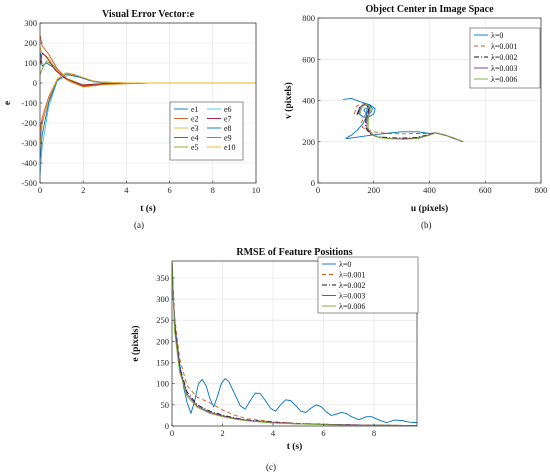  What do you see at coordinates (256, 190) in the screenshot?
I see `chart-a-xtick-label: 10` at bounding box center [256, 190].